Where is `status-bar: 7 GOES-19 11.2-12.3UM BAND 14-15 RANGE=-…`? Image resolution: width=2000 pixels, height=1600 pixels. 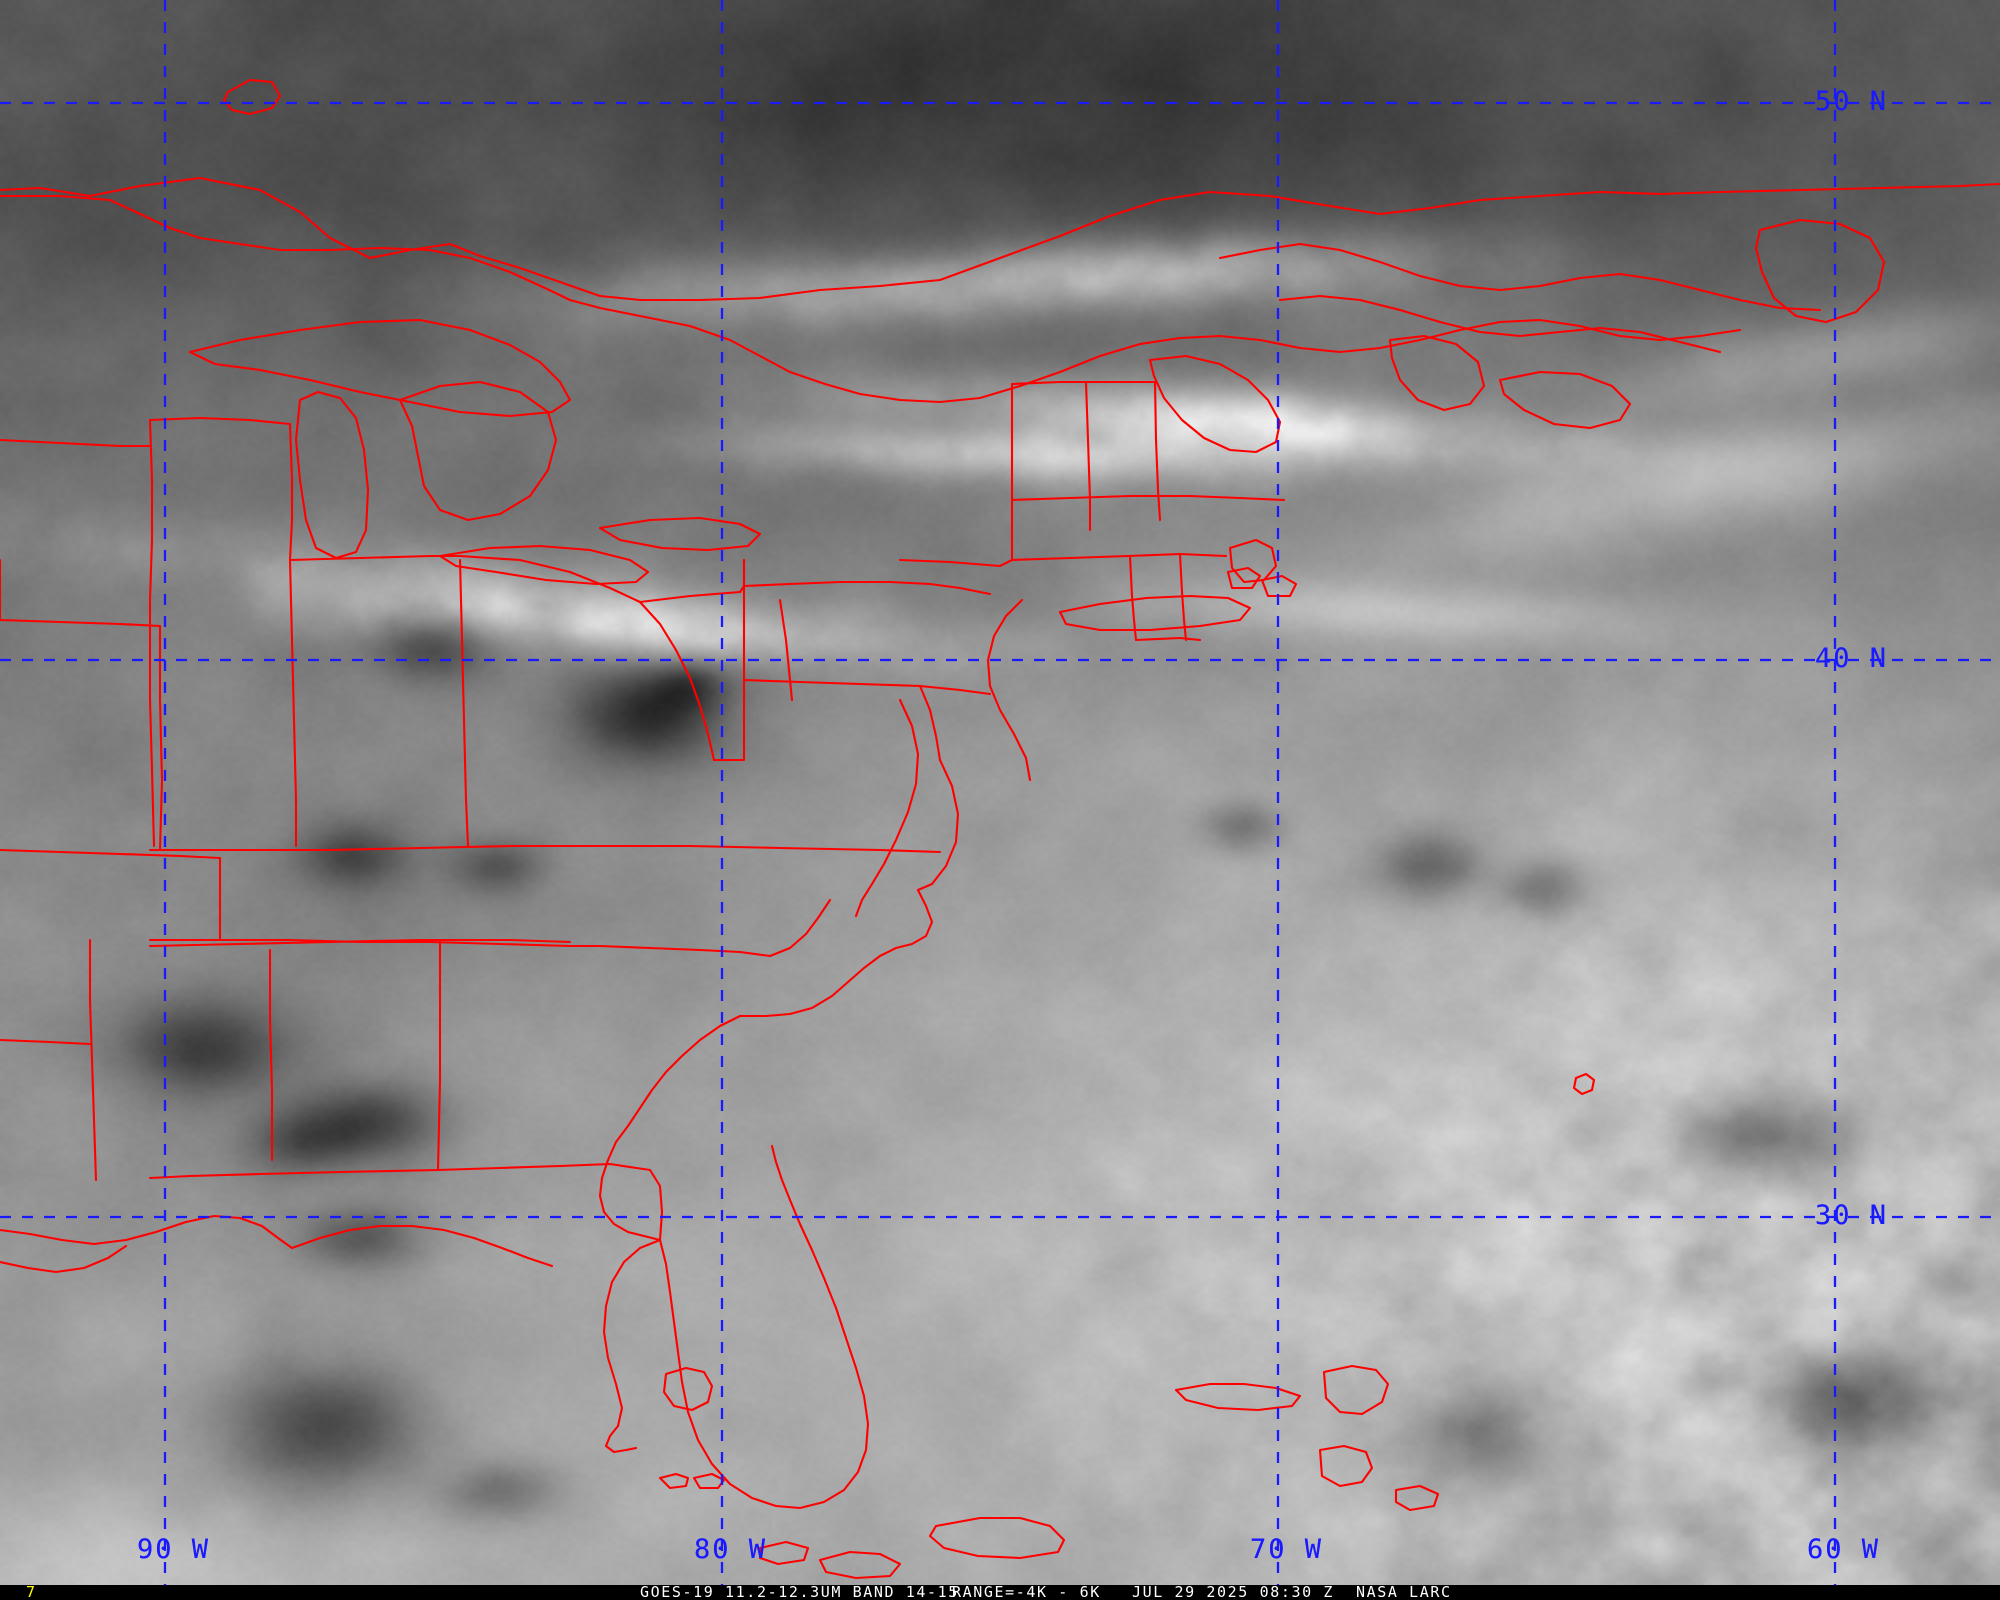
status-bar: 7 GOES-19 11.2-12.3UM BAND 14-15 RANGE=-… is located at coordinates (1000, 1592).